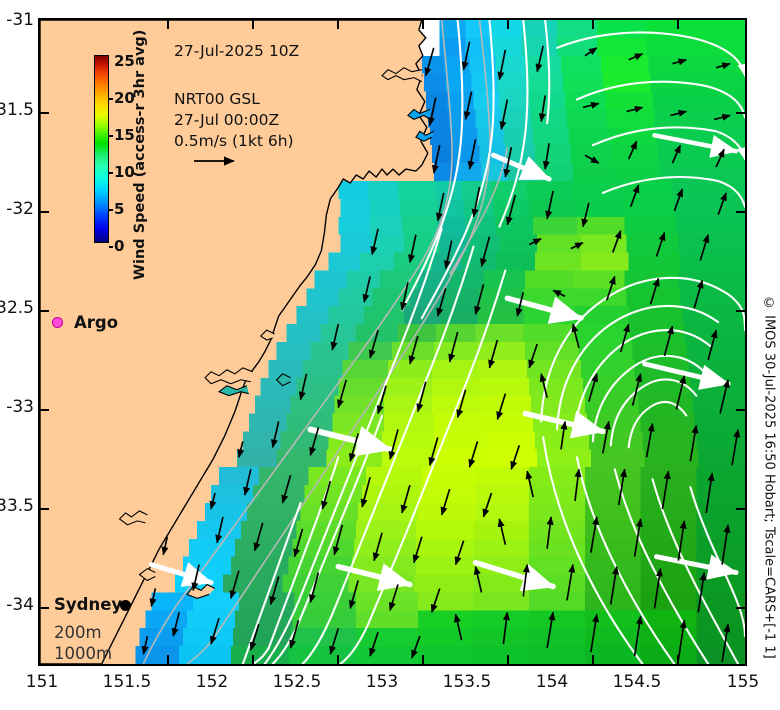 This screenshot has width=780, height=710. What do you see at coordinates (124, 172) in the screenshot?
I see `colorbar-tick-10: 10` at bounding box center [124, 172].